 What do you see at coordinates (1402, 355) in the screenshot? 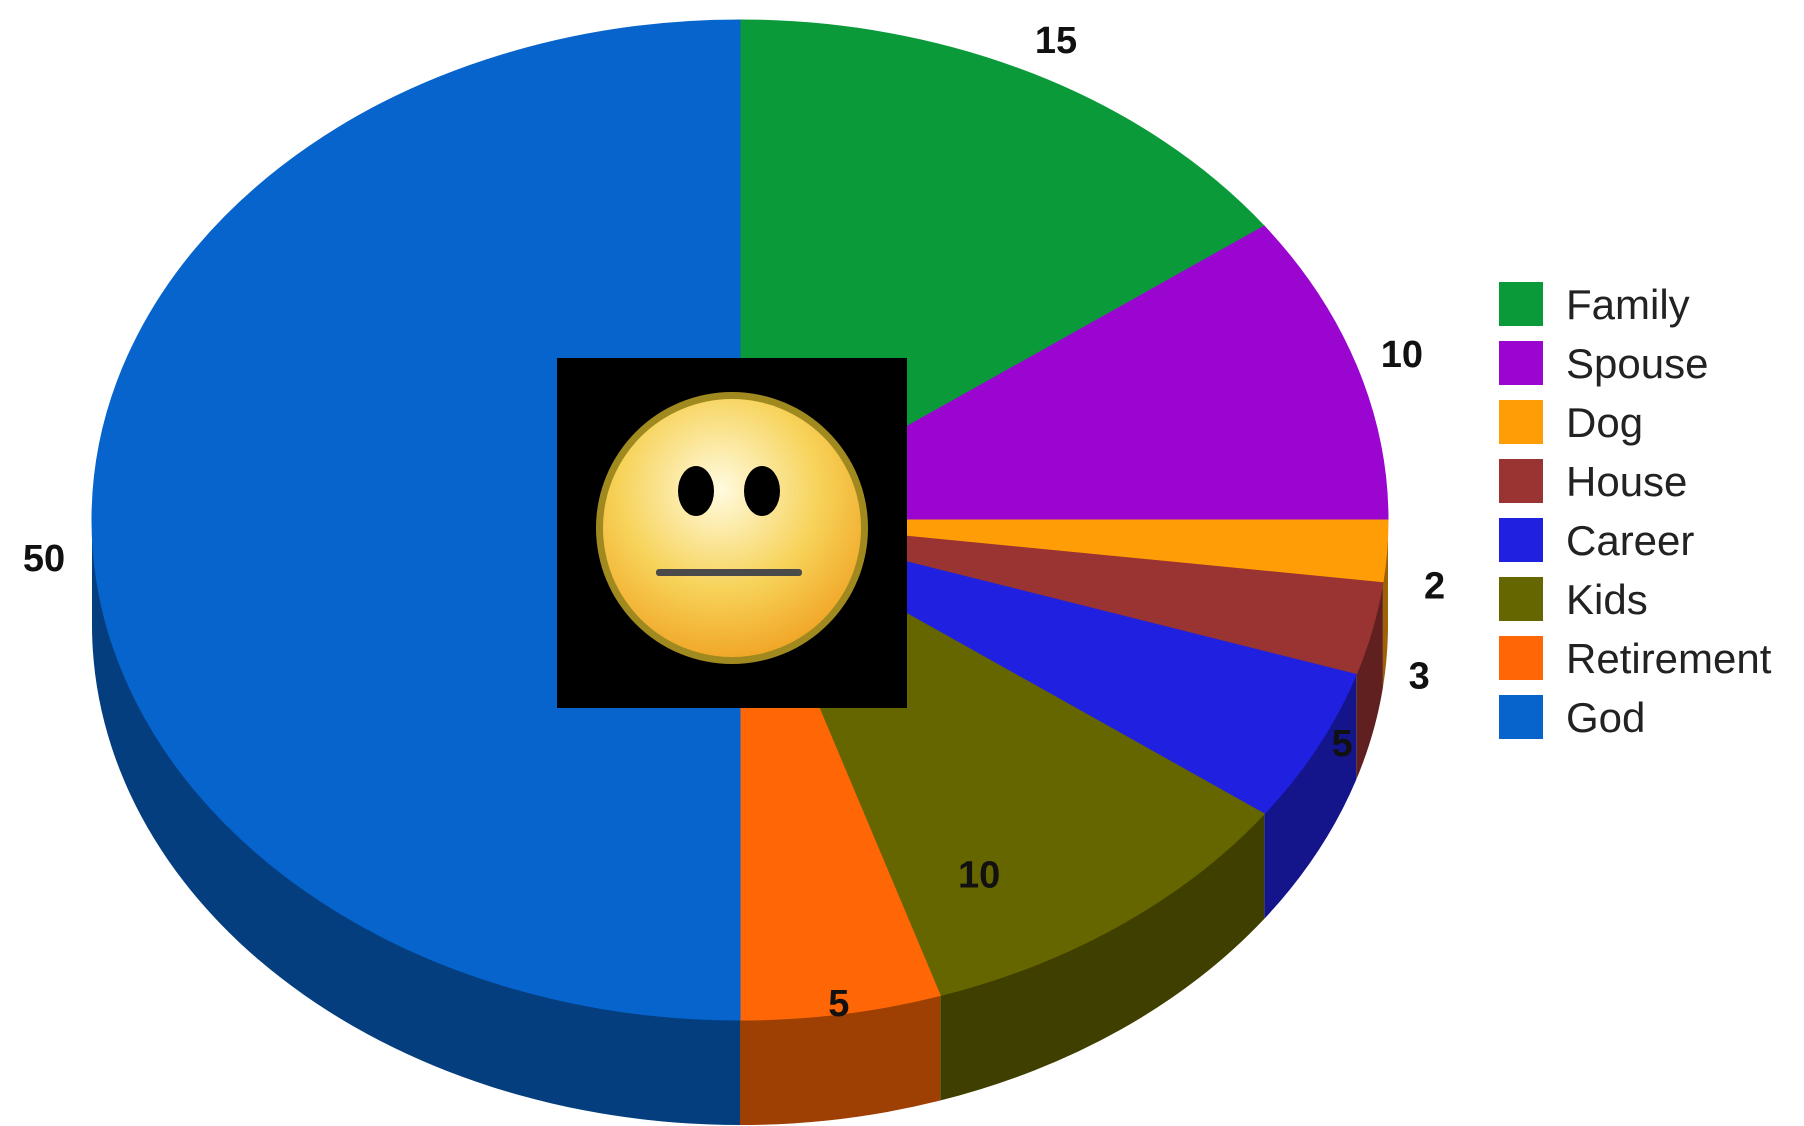
I see `data-label-spouse: 10` at bounding box center [1402, 355].